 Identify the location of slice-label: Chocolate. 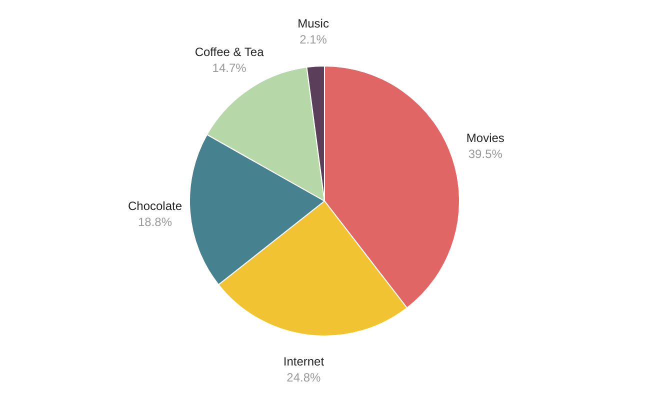
(155, 206).